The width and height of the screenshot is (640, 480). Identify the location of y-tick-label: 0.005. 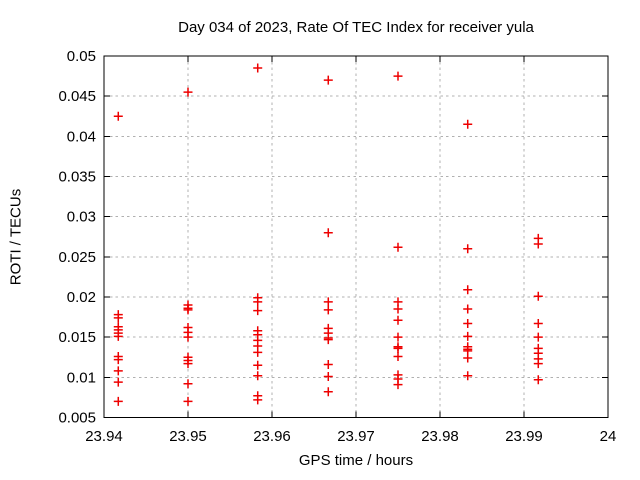
(77, 418).